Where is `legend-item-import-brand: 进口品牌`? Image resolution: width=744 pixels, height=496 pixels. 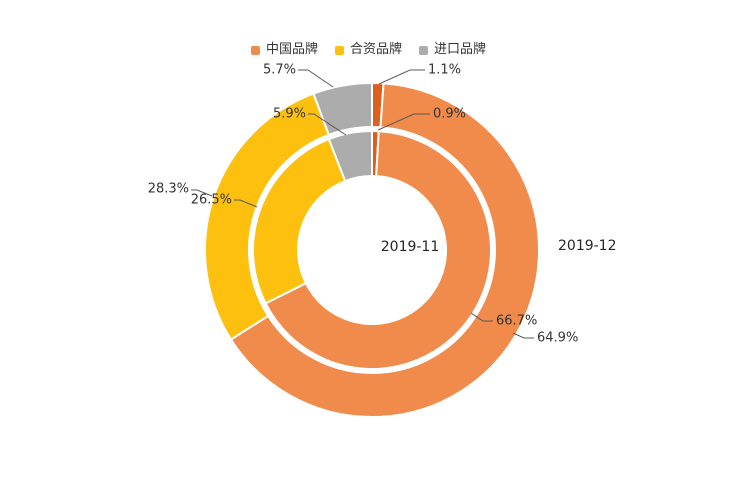
legend-item-import-brand: 进口品牌 is located at coordinates (452, 50).